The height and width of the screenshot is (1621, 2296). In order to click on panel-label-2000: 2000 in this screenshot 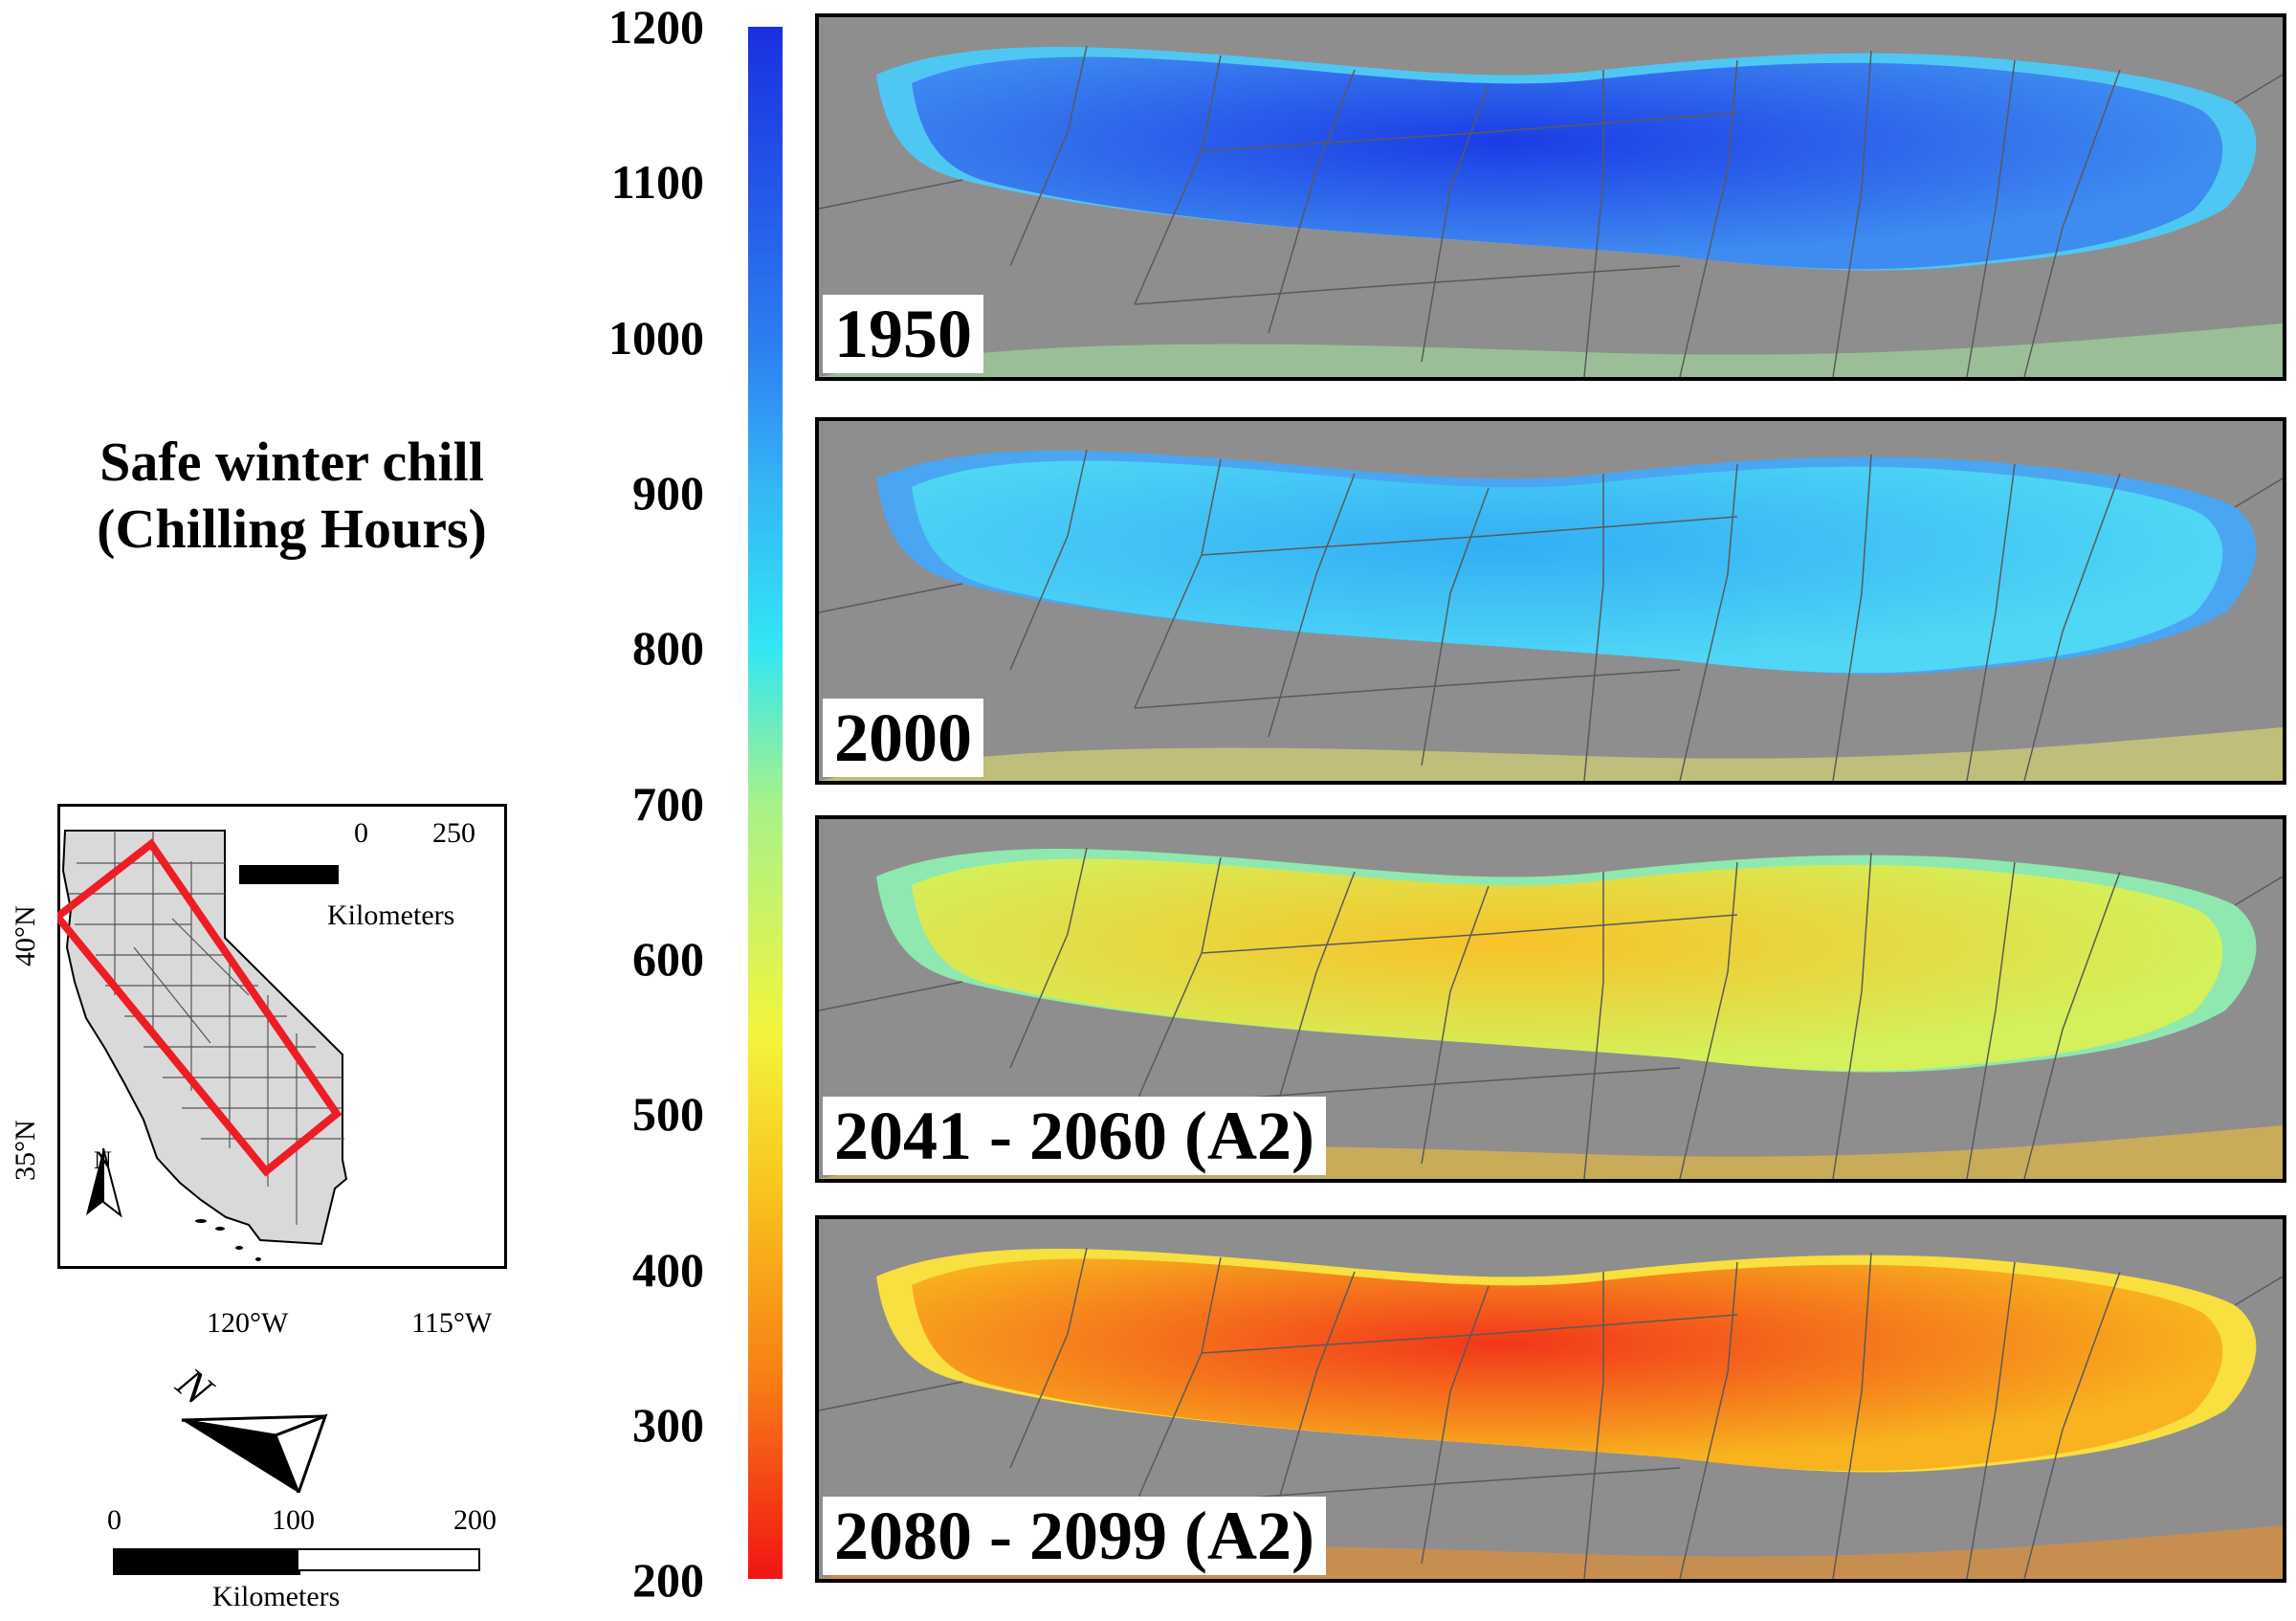, I will do `click(903, 738)`.